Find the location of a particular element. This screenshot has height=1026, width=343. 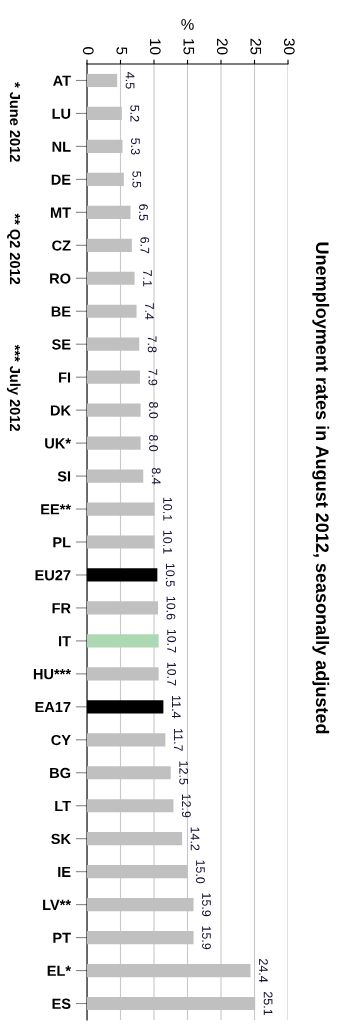

data-label: 10.6 is located at coordinates (171, 608).